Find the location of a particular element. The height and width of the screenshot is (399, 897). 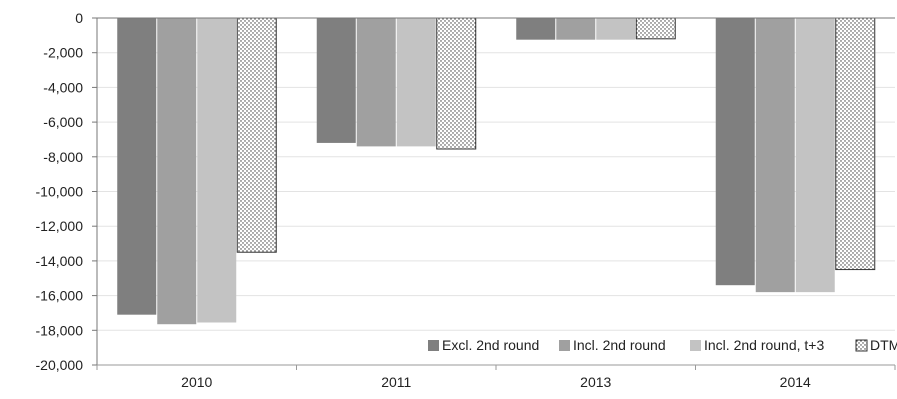

y-tick-label: -14,000 is located at coordinates (60, 261).